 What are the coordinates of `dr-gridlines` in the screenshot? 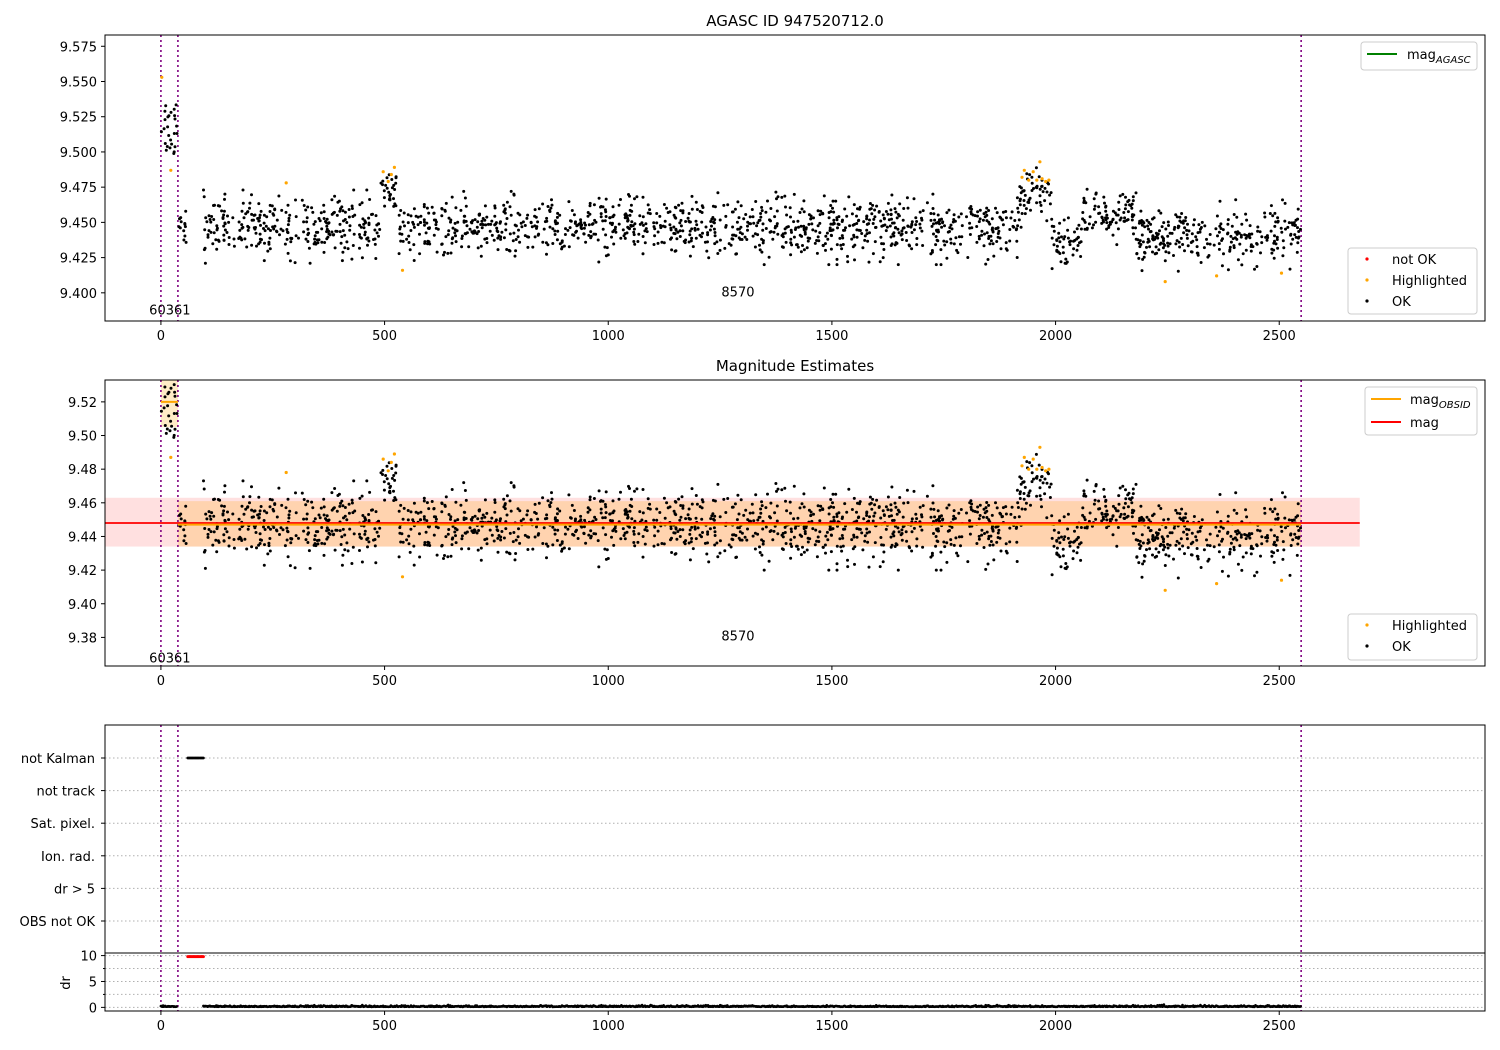 It's located at (795, 981).